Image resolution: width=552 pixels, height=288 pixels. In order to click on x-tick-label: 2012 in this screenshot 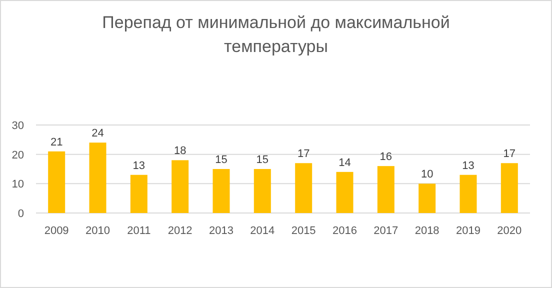, I will do `click(180, 231)`.